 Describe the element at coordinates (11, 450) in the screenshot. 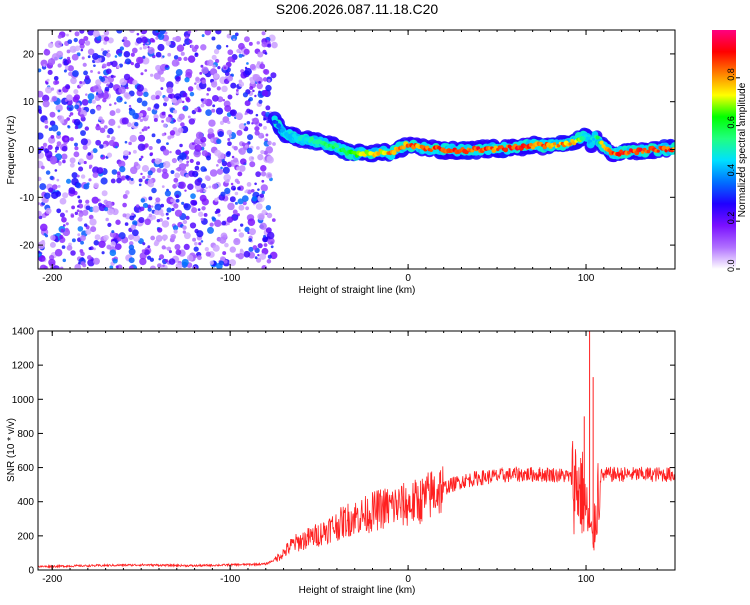

I see `snr-y-axis-label: SNR (10 * v/v)` at that location.